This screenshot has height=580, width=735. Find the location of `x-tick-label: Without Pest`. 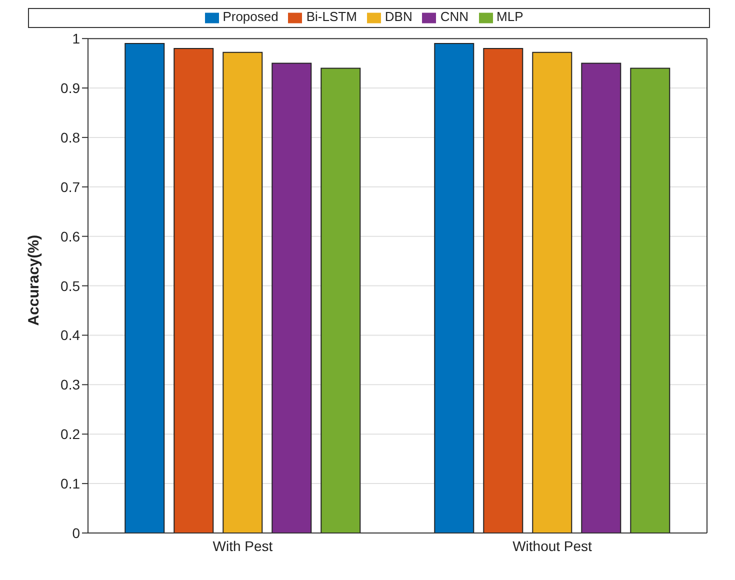

x-tick-label: Without Pest is located at coordinates (552, 546).